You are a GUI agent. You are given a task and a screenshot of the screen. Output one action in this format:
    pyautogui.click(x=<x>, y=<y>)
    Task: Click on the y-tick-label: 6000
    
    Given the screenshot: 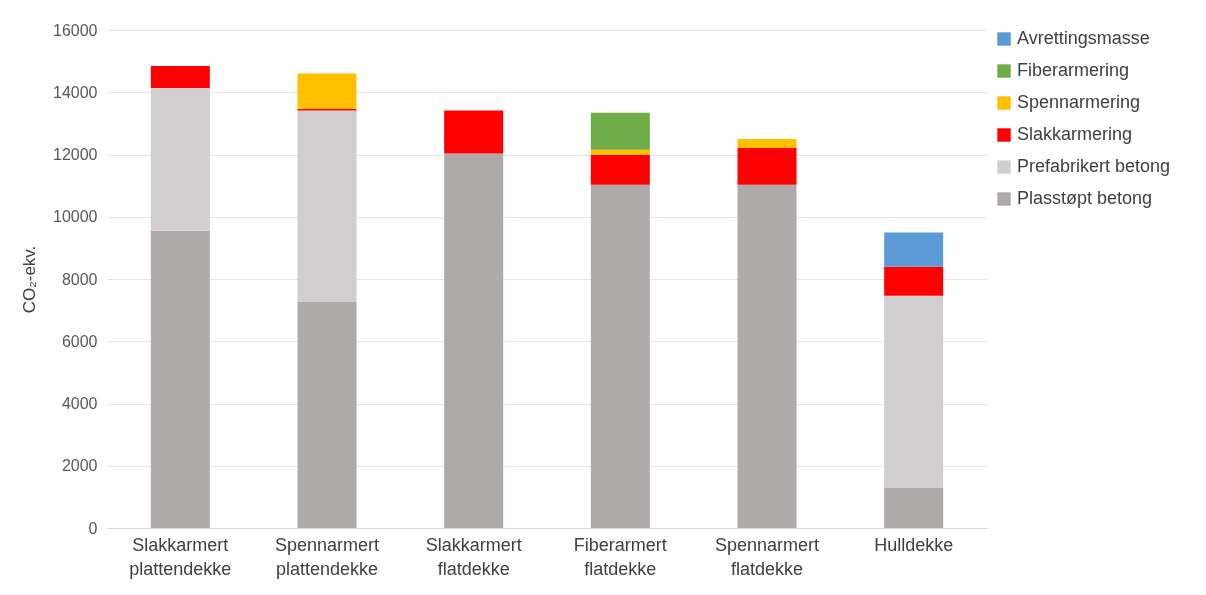 What is the action you would take?
    pyautogui.click(x=79, y=341)
    